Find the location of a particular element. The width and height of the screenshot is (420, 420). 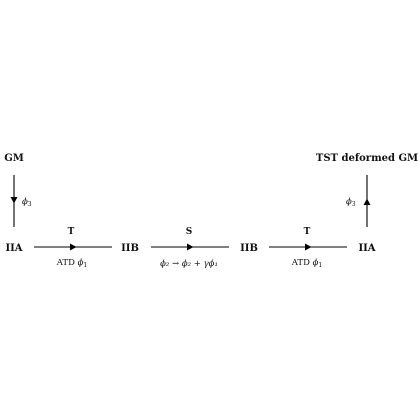

edge-gm-to-iia-label: ϕ3 is located at coordinates (27, 202).